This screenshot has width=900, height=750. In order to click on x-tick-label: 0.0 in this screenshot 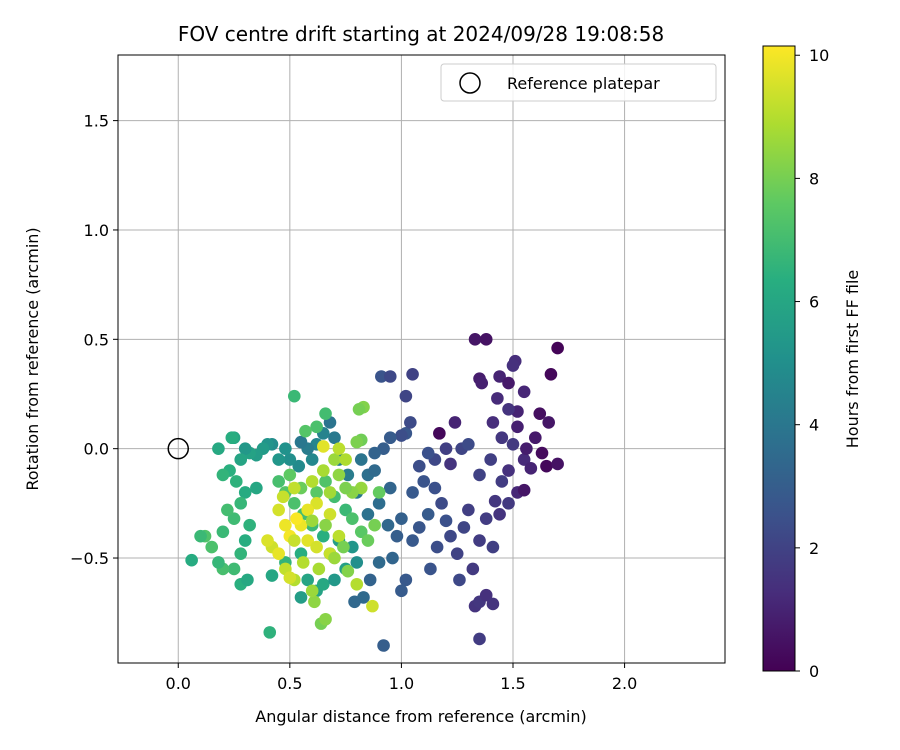, I will do `click(178, 683)`.